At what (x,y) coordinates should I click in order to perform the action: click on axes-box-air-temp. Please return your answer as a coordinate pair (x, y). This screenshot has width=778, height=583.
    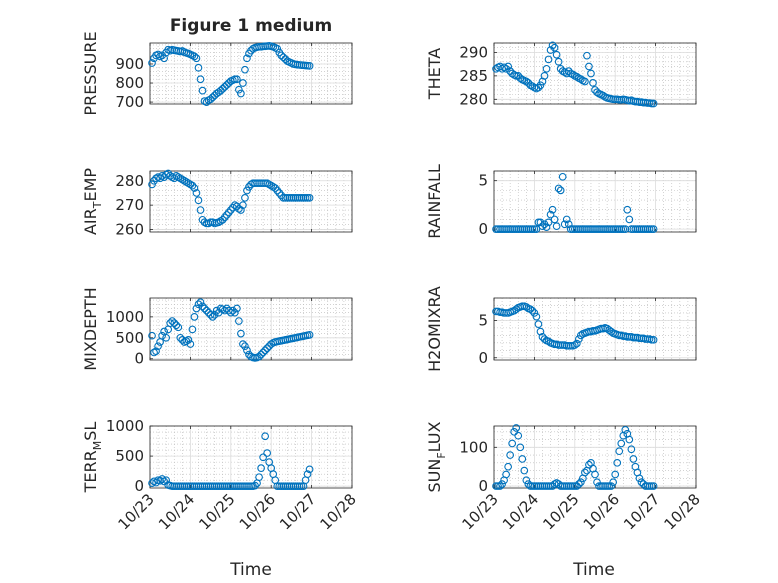
    Looking at the image, I should click on (251, 201).